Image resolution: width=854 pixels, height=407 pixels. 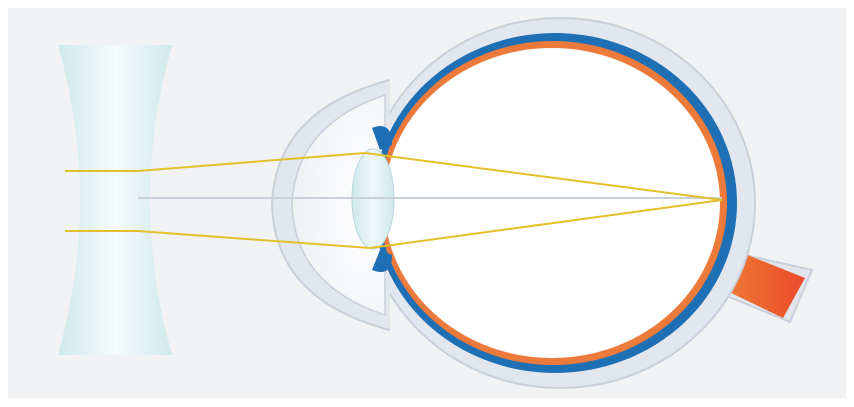 I want to click on concave-lens, so click(x=115, y=200).